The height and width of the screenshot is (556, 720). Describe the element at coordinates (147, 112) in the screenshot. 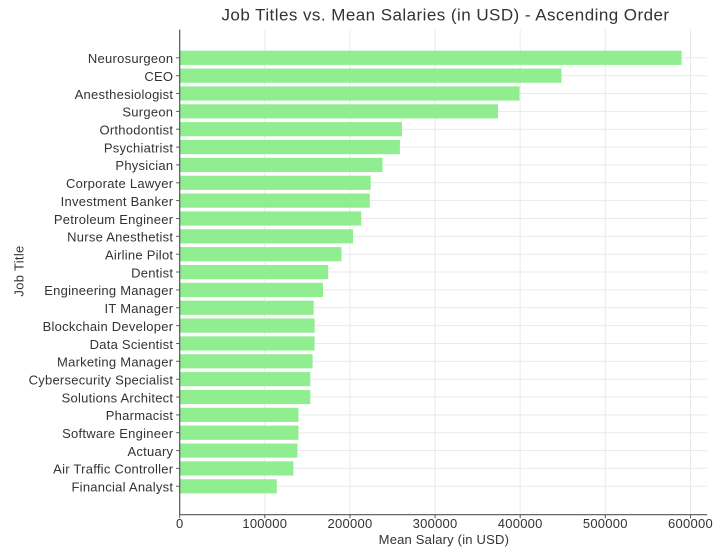

I see `svg-text: Surgeon` at that location.